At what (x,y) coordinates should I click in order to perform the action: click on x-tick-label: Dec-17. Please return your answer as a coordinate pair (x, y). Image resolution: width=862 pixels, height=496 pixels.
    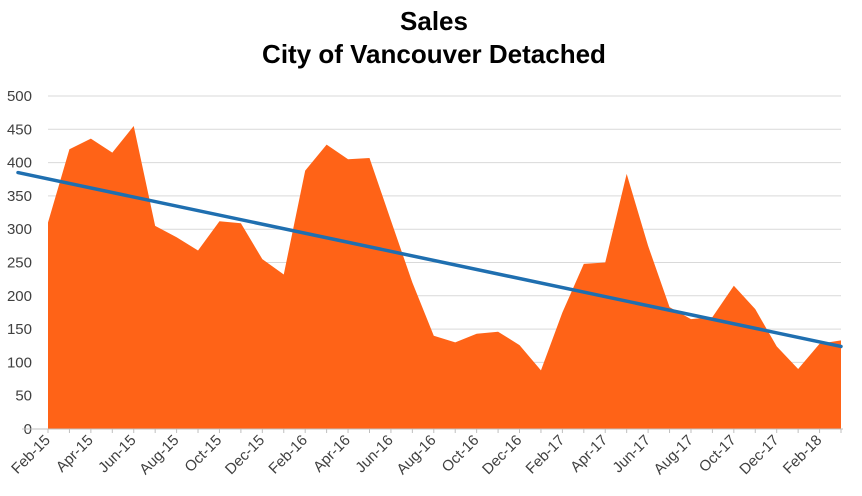
    Looking at the image, I should click on (759, 455).